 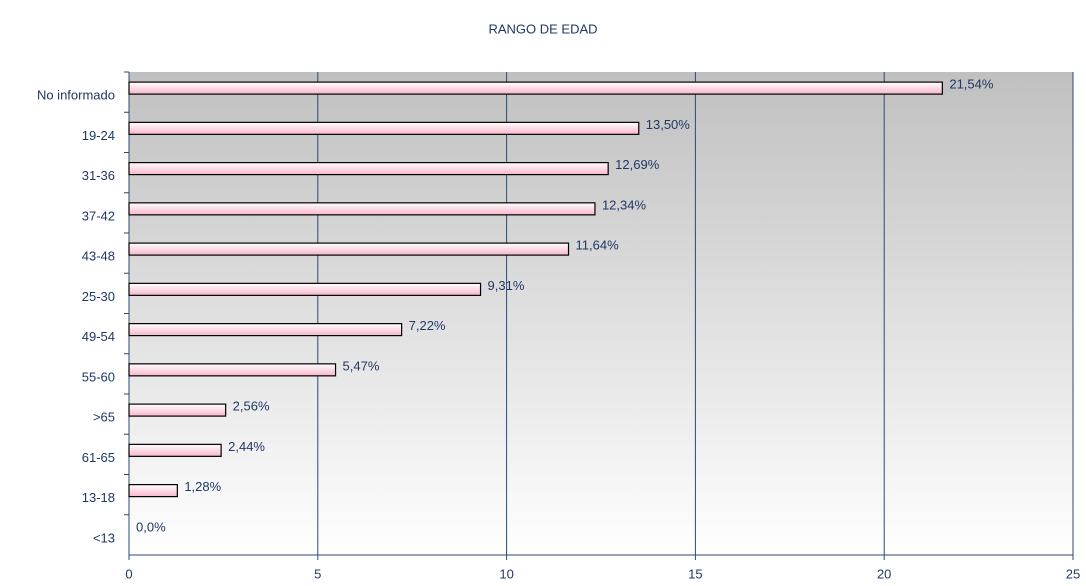 I want to click on y-tick-label: 43-48, so click(x=98, y=256).